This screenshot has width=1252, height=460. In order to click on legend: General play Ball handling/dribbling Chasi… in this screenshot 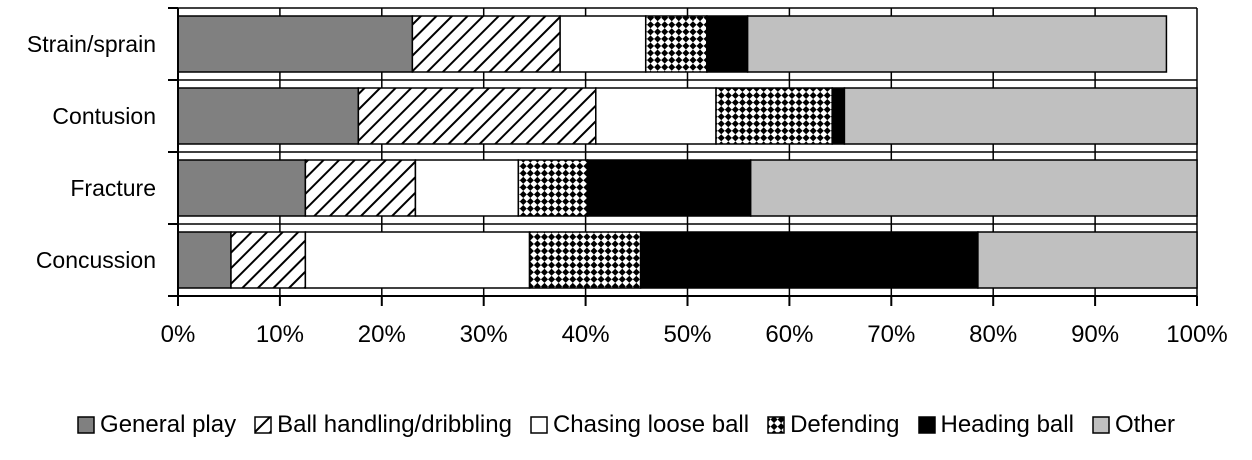, I will do `click(626, 425)`.